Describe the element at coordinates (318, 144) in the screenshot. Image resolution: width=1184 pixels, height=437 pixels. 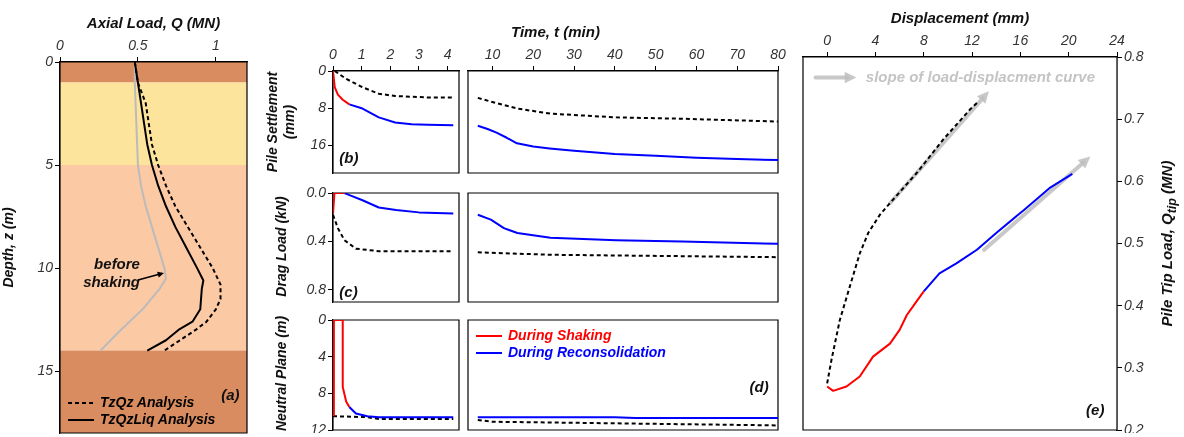
I see `y-tick-label: 16` at that location.